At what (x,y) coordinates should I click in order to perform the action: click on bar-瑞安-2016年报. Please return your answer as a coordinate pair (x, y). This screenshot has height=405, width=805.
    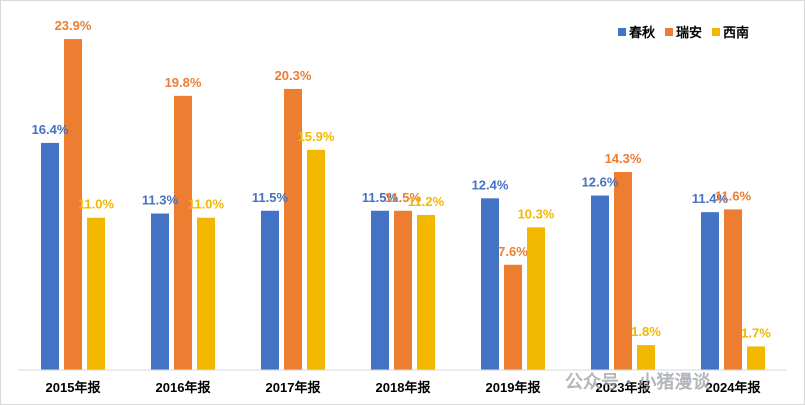
    Looking at the image, I should click on (183, 232).